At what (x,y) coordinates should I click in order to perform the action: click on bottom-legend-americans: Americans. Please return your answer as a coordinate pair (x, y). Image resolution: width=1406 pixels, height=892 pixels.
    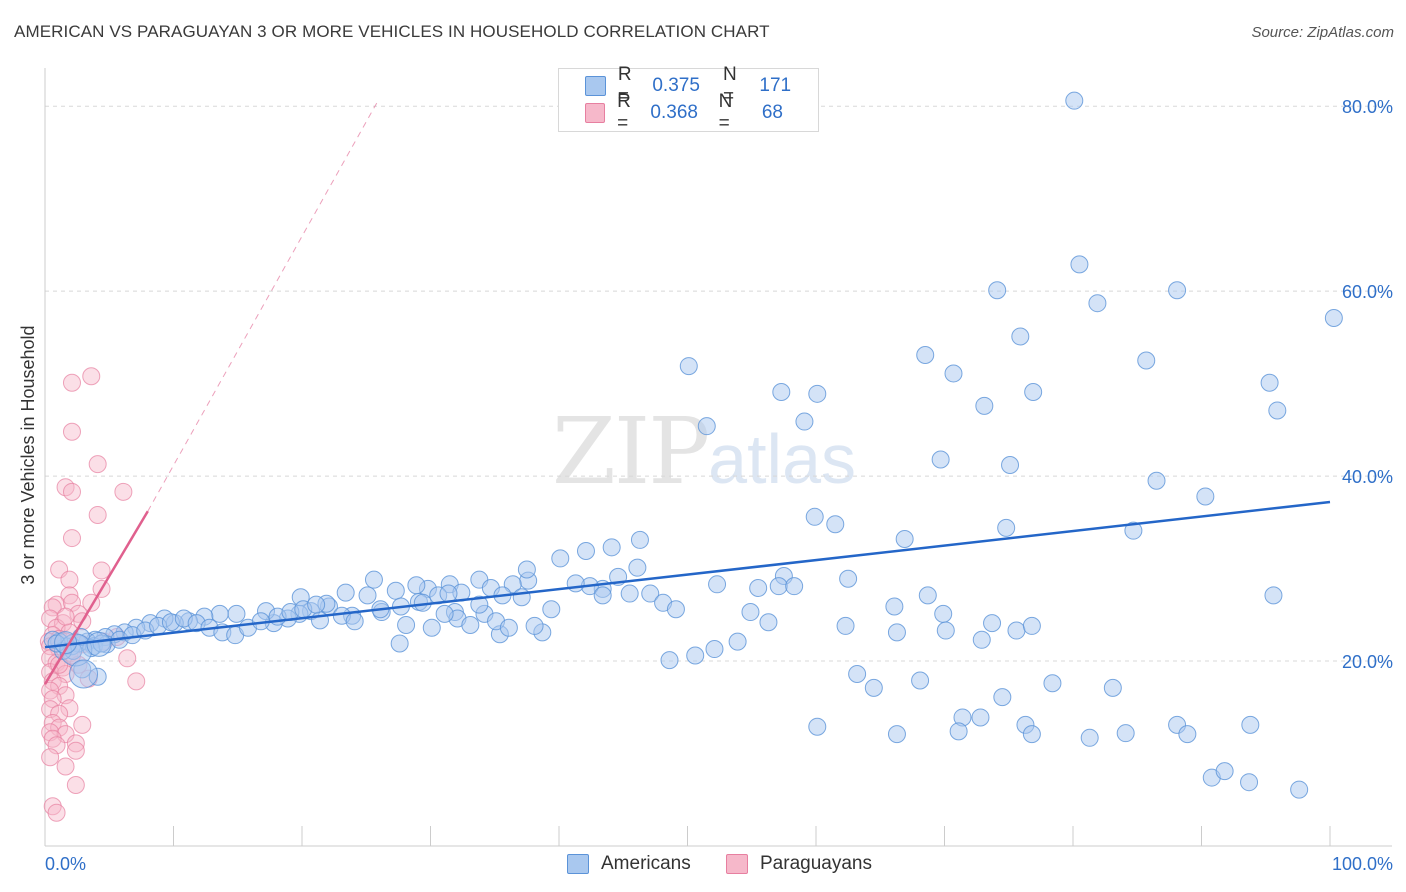
    Looking at the image, I should click on (629, 864).